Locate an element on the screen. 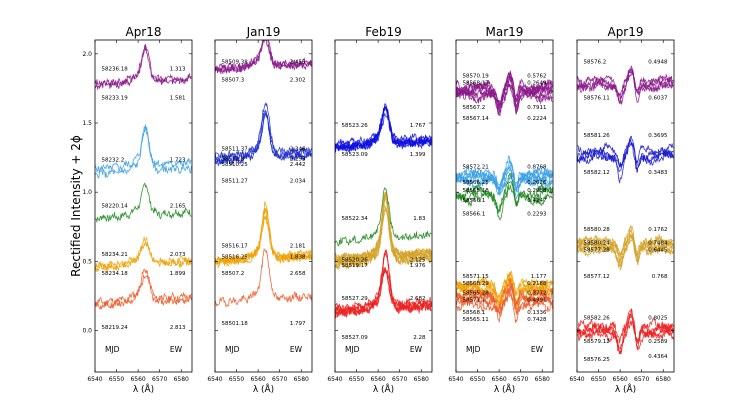 Image resolution: width=755 pixels, height=412 pixels. ew-annotation: 2.813 is located at coordinates (178, 328).